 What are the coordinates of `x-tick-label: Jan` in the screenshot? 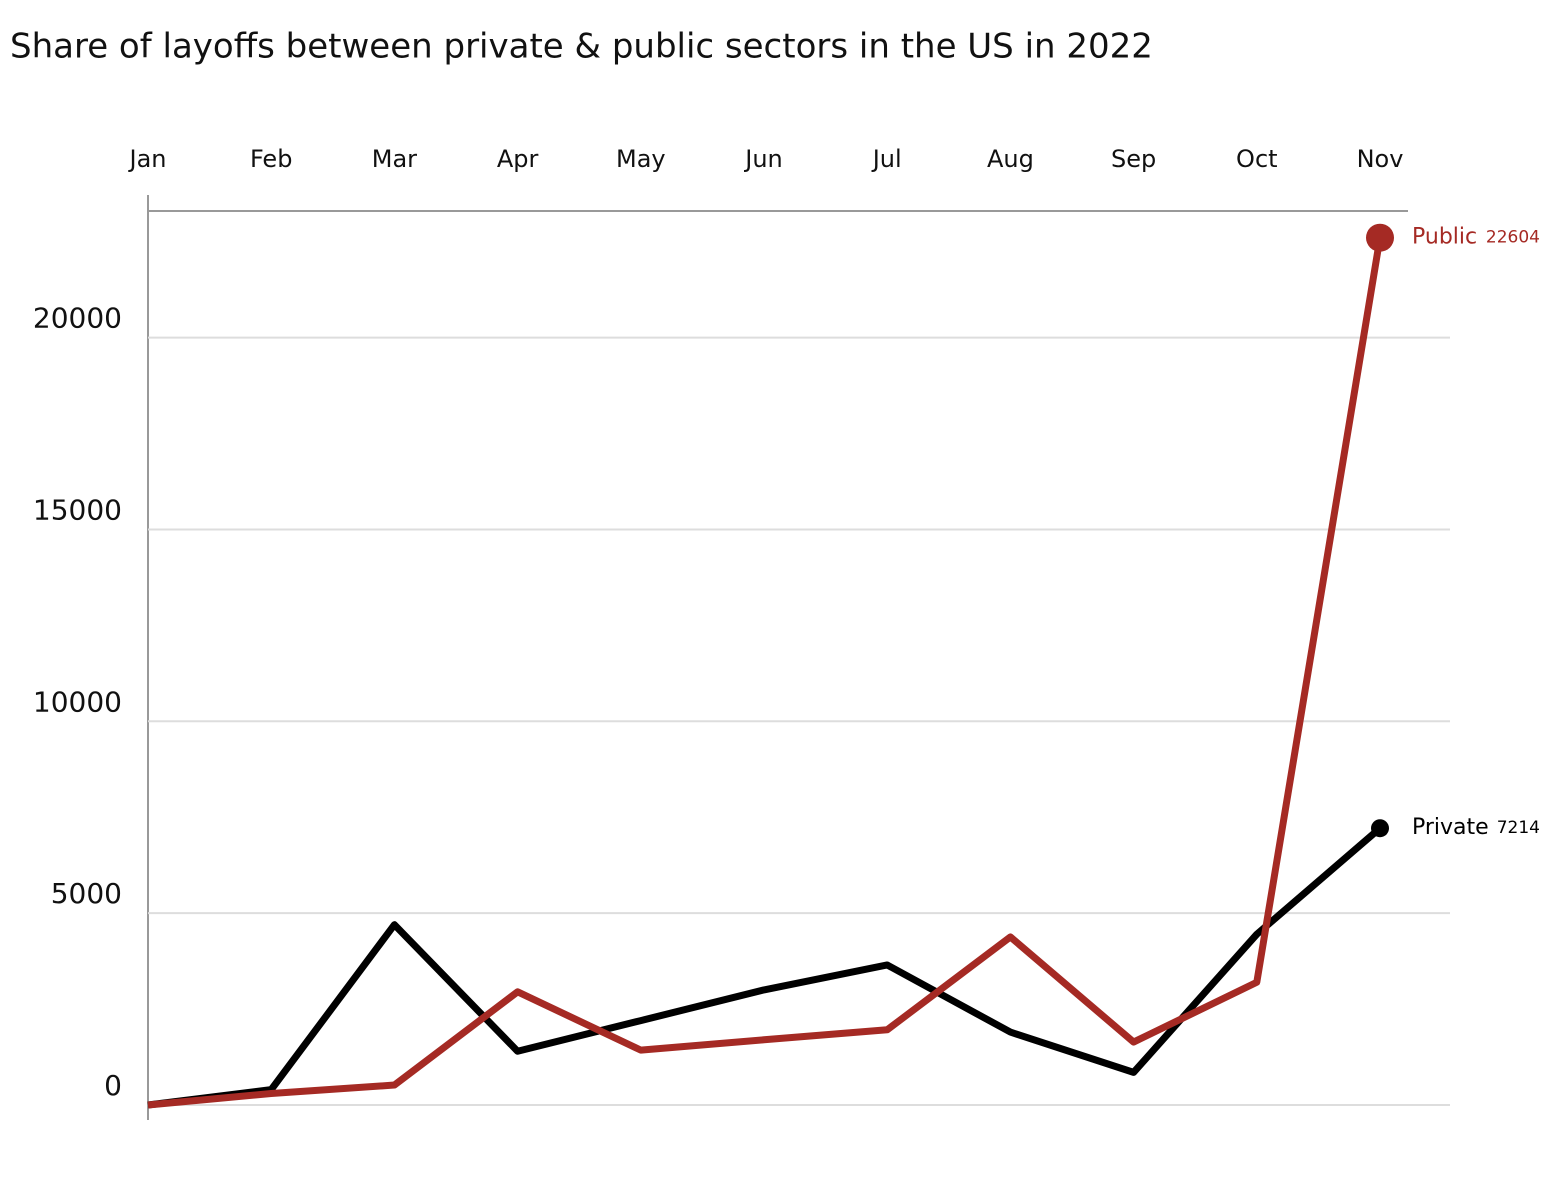 It's located at (147, 159).